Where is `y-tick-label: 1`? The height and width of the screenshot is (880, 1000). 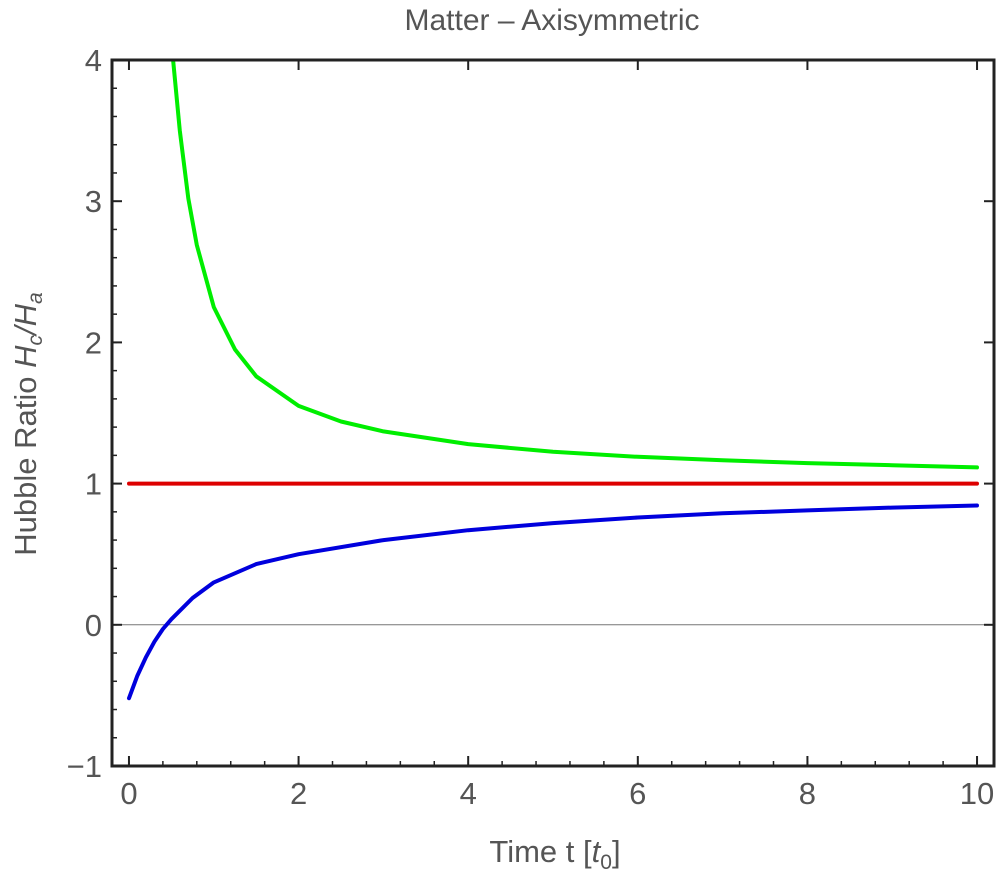 y-tick-label: 1 is located at coordinates (93, 484).